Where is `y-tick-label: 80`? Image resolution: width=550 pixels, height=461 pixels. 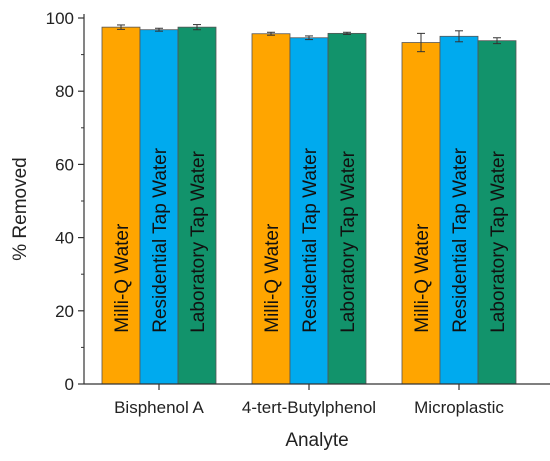
y-tick-label: 80 is located at coordinates (64, 91).